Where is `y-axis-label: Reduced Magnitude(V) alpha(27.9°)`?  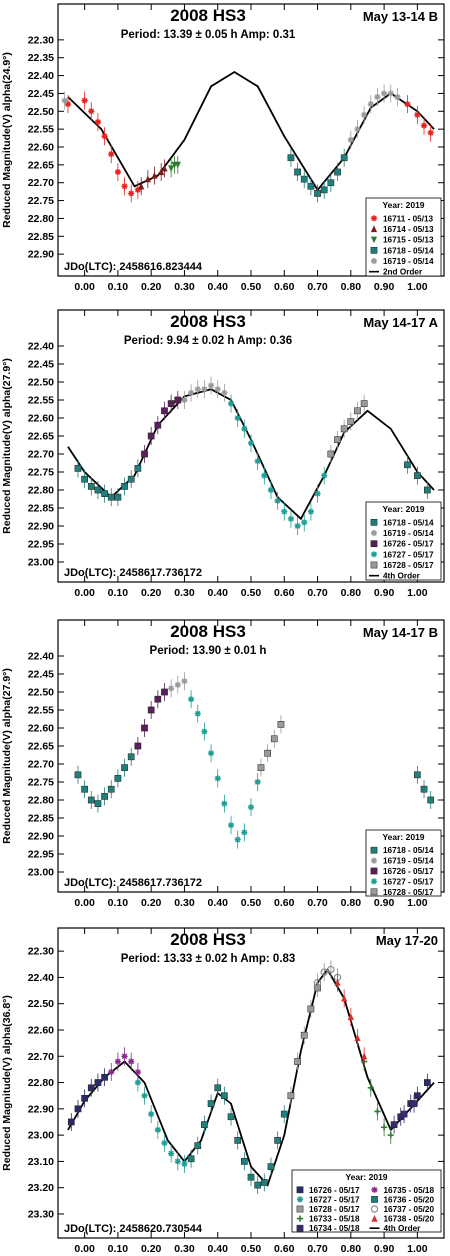 y-axis-label: Reduced Magnitude(V) alpha(27.9°) is located at coordinates (7, 446).